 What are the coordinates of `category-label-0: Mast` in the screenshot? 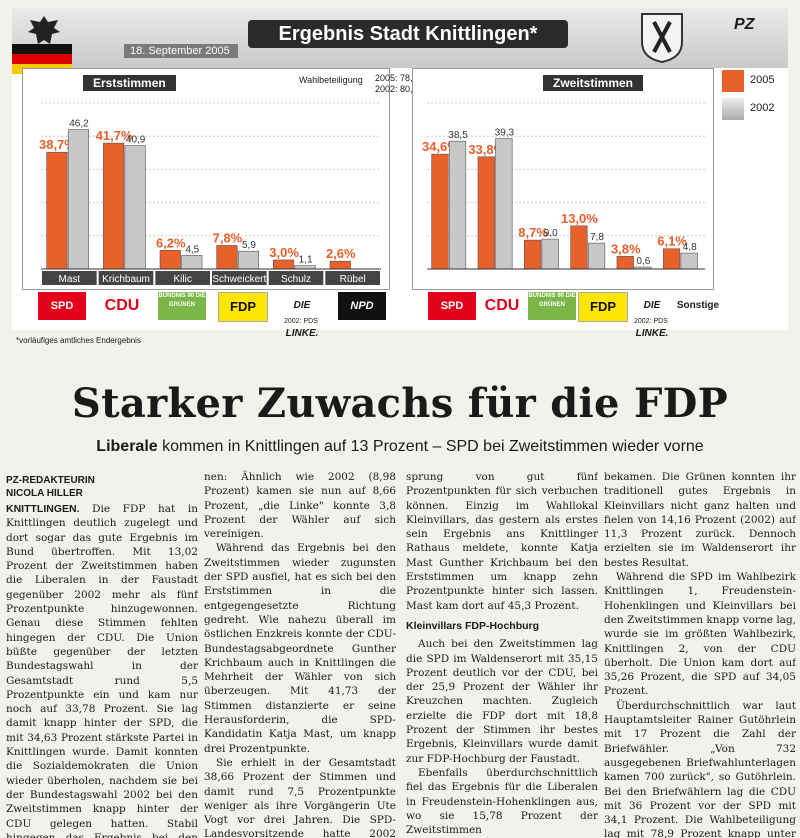 It's located at (69, 279).